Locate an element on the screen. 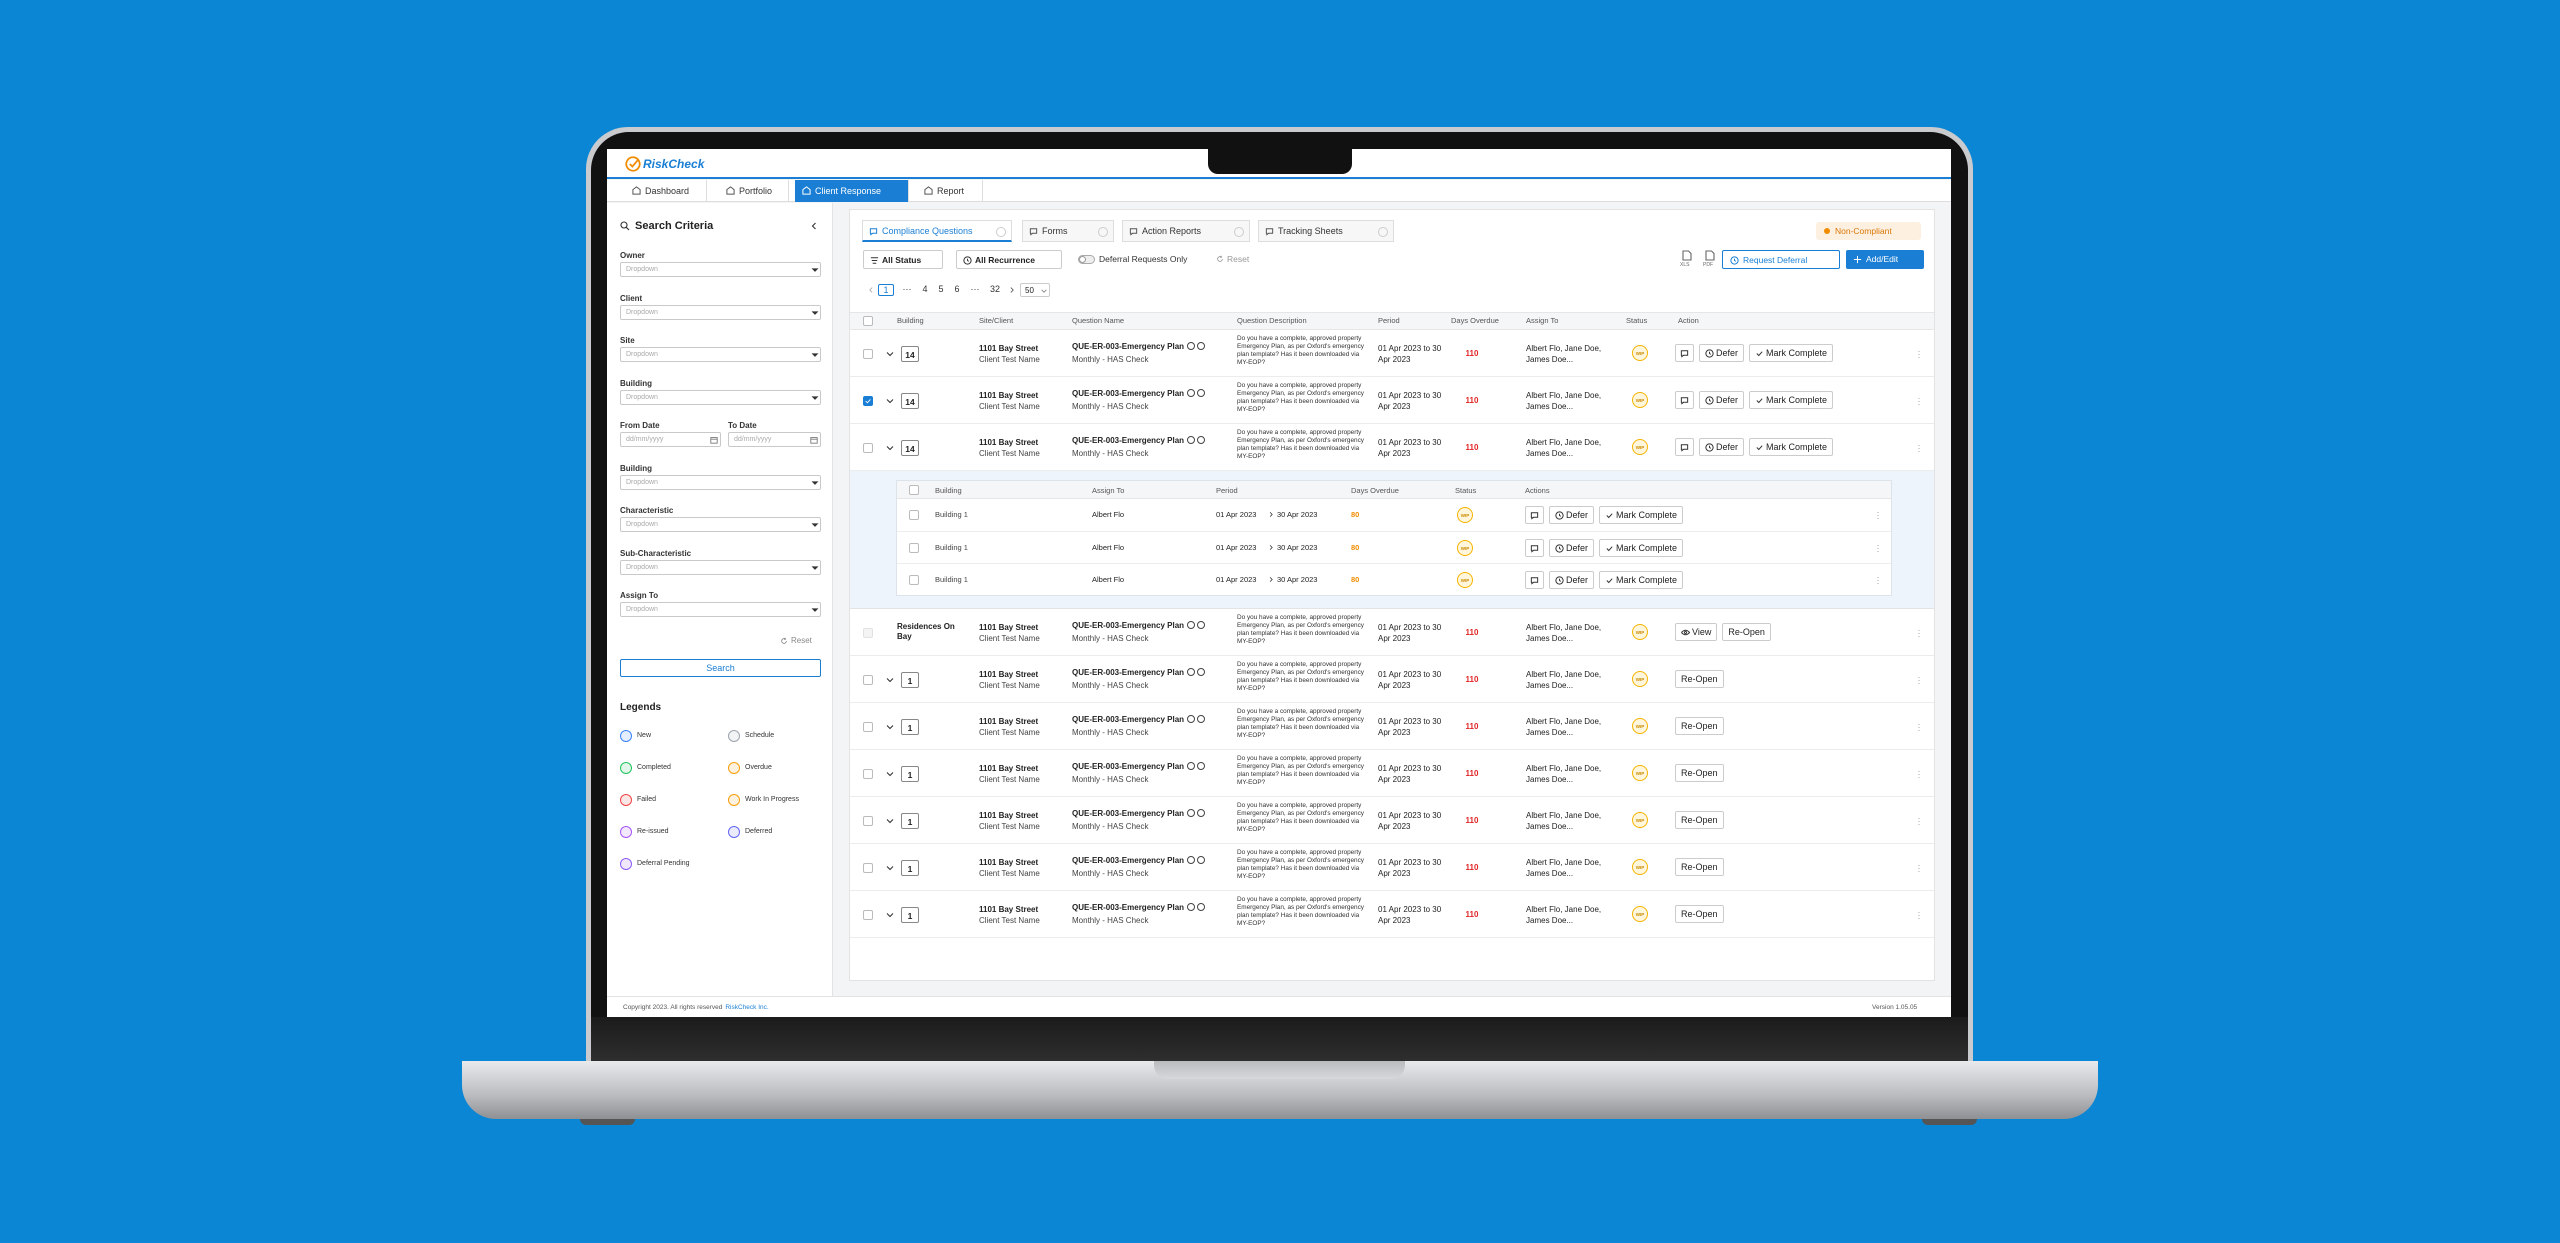 The width and height of the screenshot is (2560, 1243). export-label: PDF is located at coordinates (1708, 265).